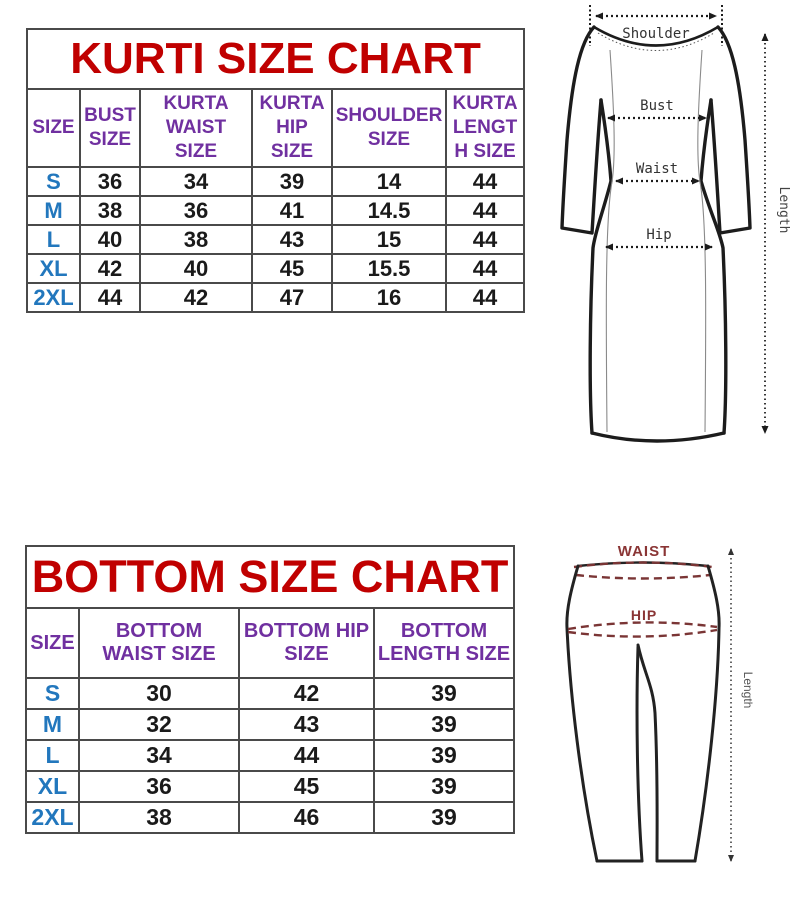  Describe the element at coordinates (642, 626) in the screenshot. I see `hip-dash-upper` at that location.